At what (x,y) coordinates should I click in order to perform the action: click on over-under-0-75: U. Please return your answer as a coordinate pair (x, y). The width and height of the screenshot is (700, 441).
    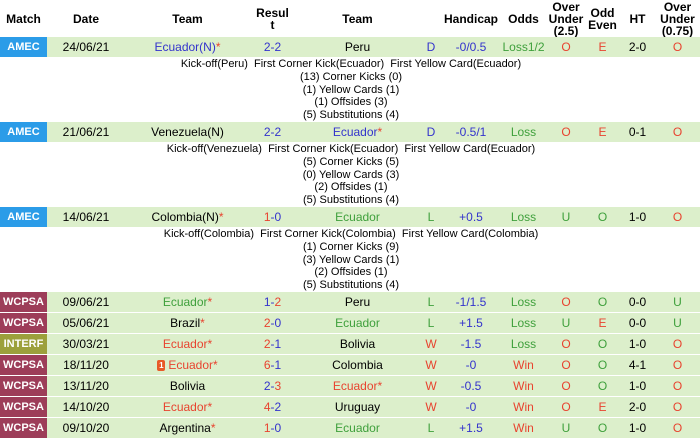
    Looking at the image, I should click on (677, 323).